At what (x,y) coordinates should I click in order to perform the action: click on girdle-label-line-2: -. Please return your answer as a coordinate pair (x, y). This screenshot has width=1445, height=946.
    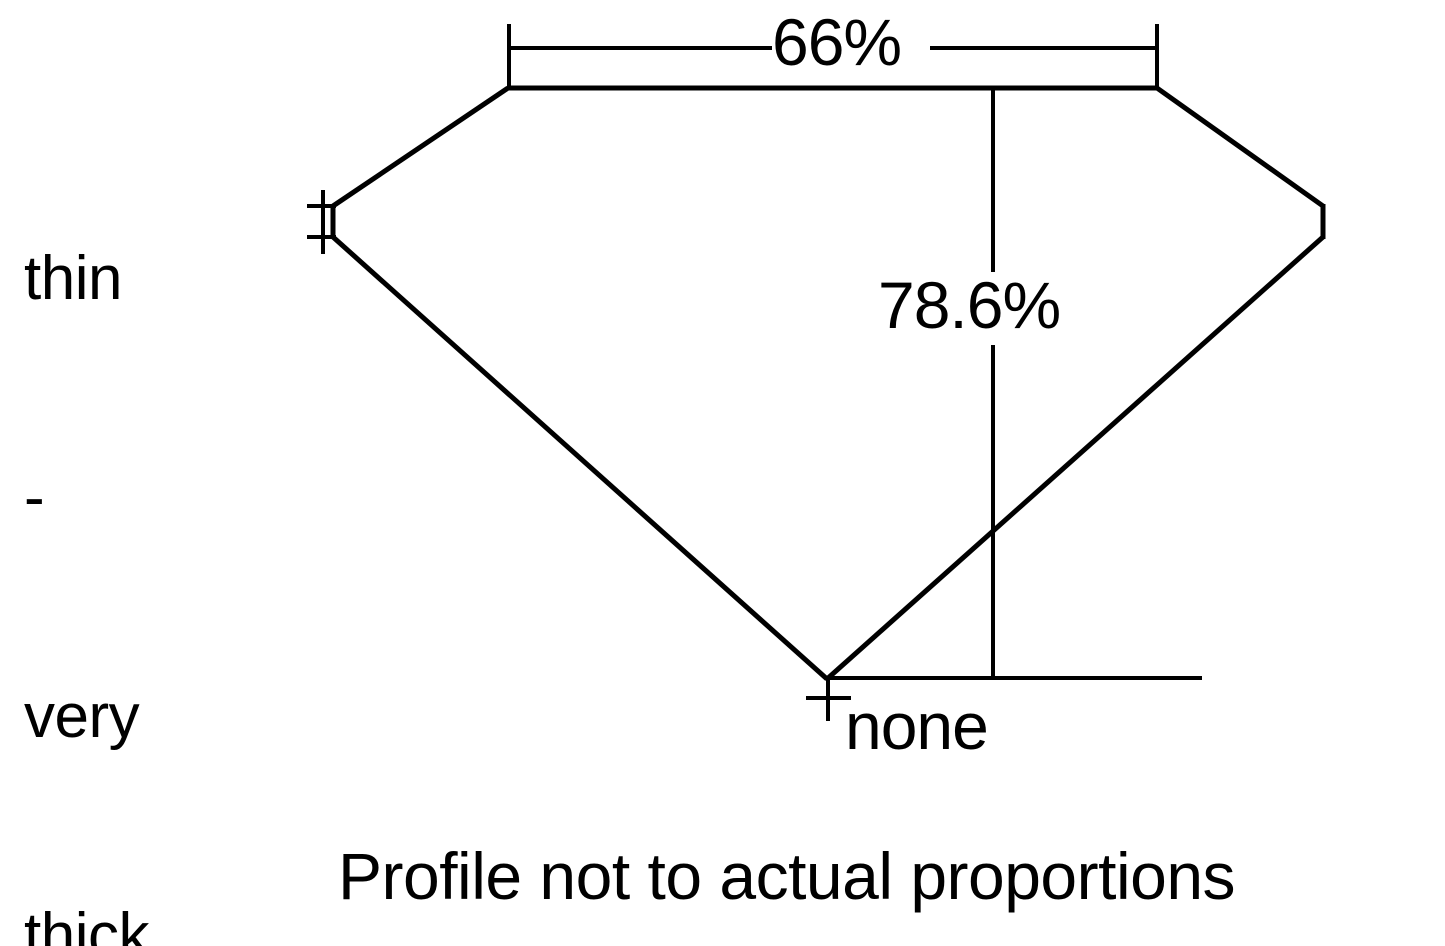
    Looking at the image, I should click on (34, 497).